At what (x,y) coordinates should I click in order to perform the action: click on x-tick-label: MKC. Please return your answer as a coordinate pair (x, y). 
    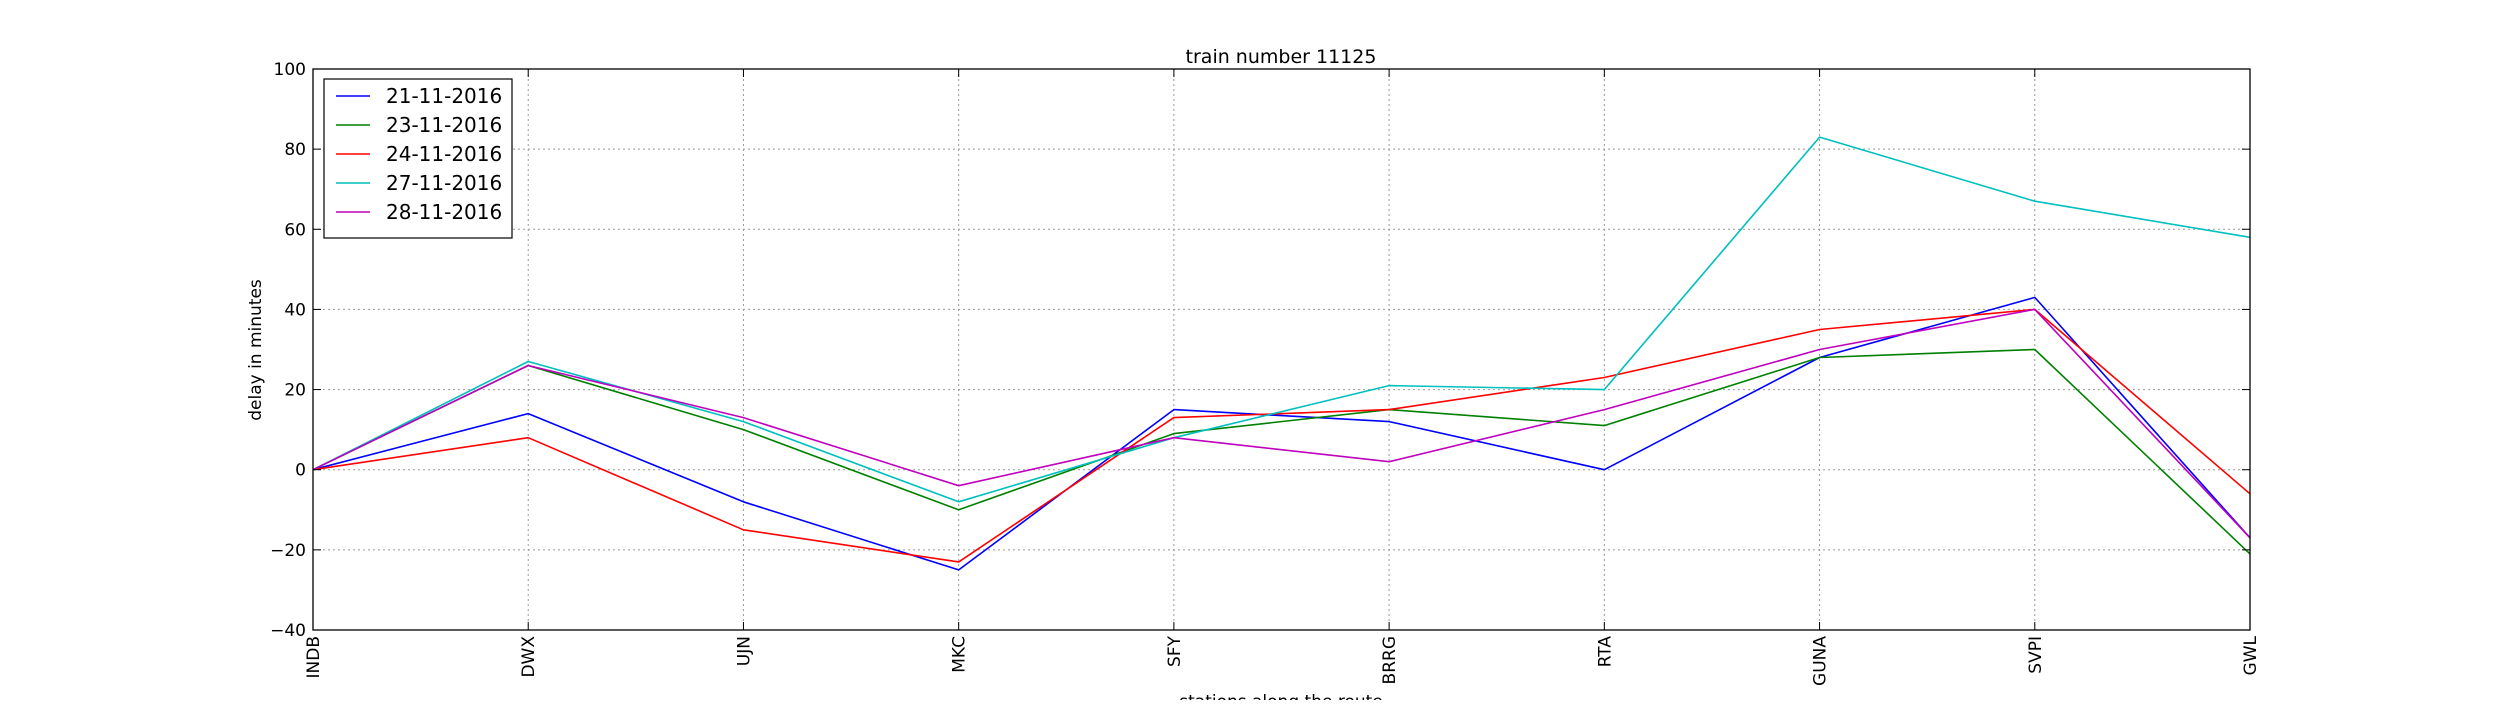
    Looking at the image, I should click on (960, 654).